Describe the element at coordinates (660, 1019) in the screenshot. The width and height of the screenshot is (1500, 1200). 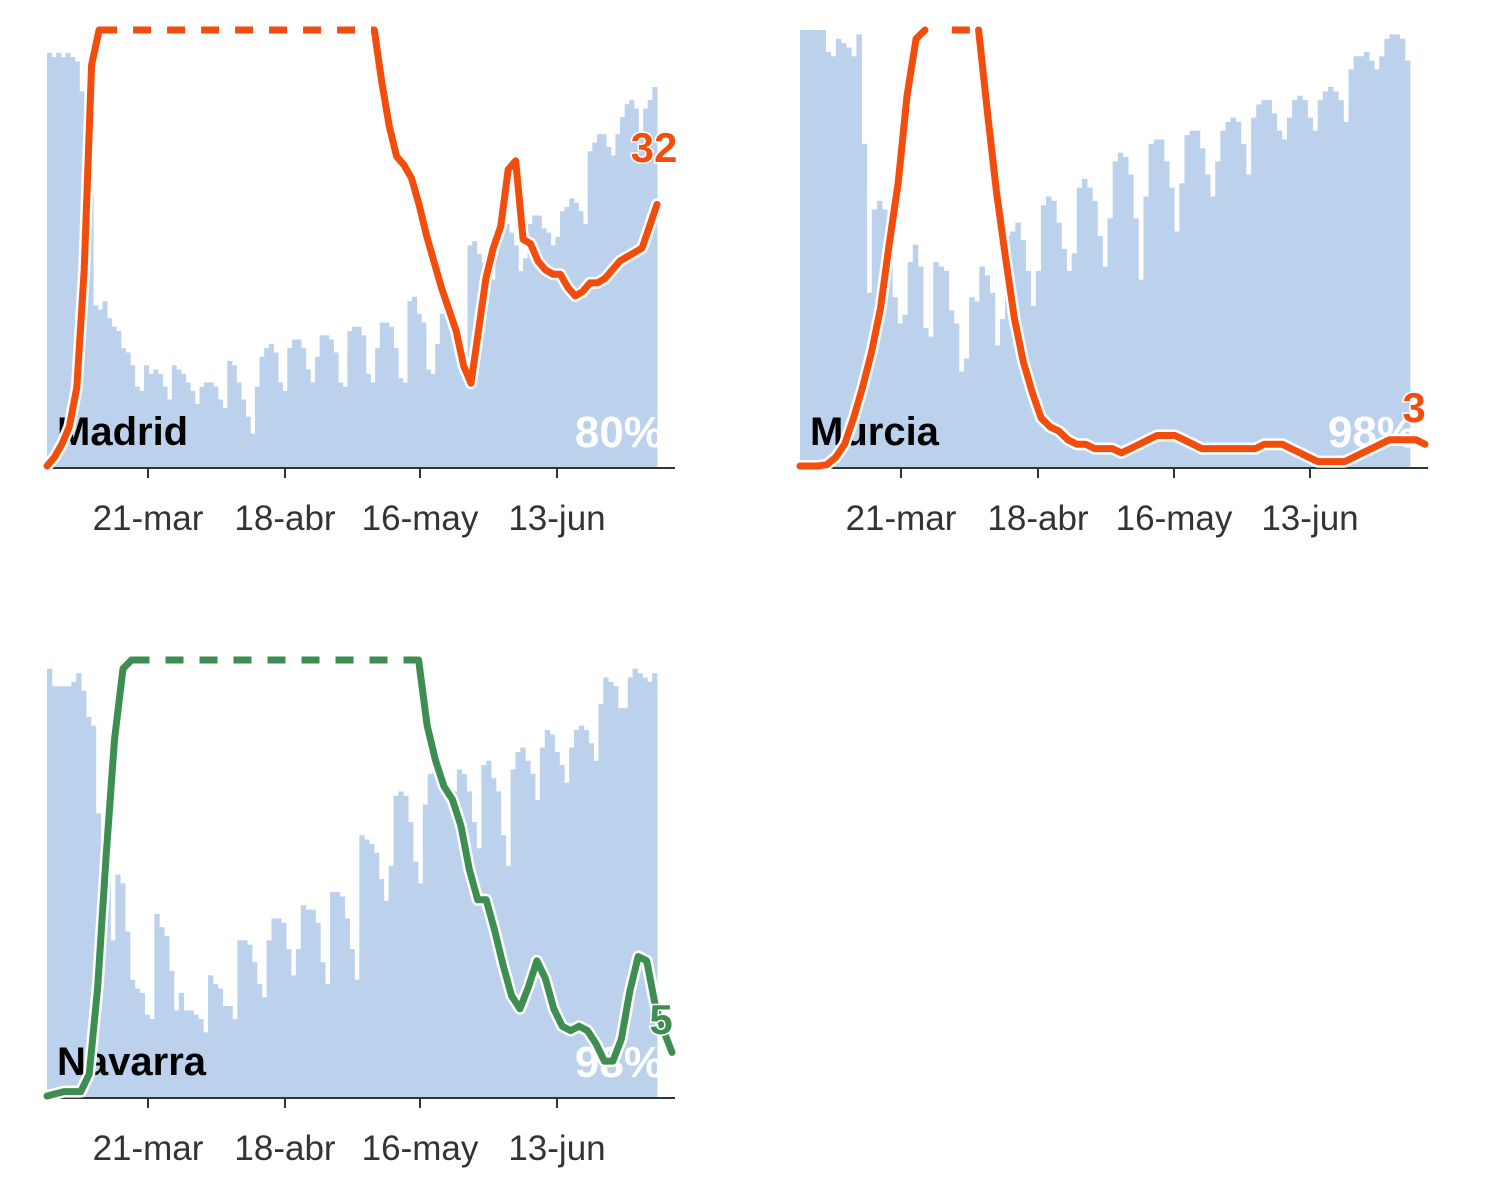
I see `end-value-label: 5` at that location.